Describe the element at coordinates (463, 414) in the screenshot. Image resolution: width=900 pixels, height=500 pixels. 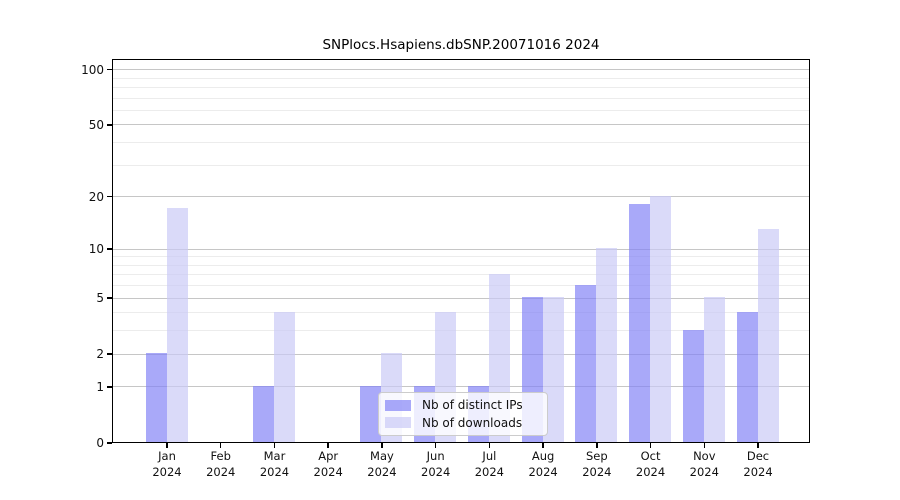
I see `legend: Nb of distinct IPs Nb of downloads` at that location.